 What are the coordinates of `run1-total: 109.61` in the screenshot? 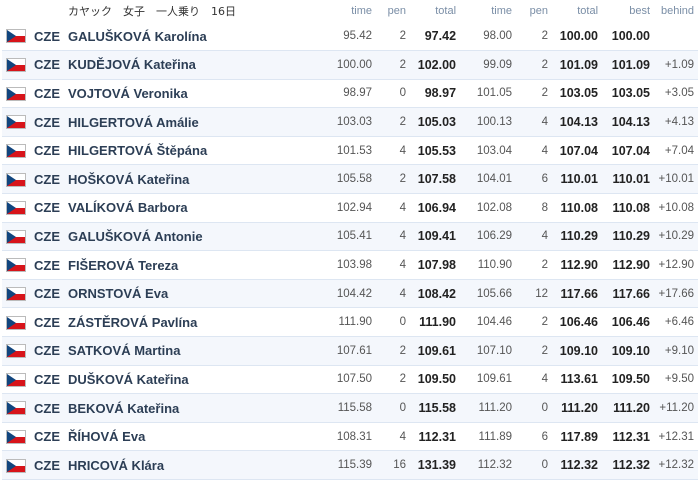 It's located at (437, 350).